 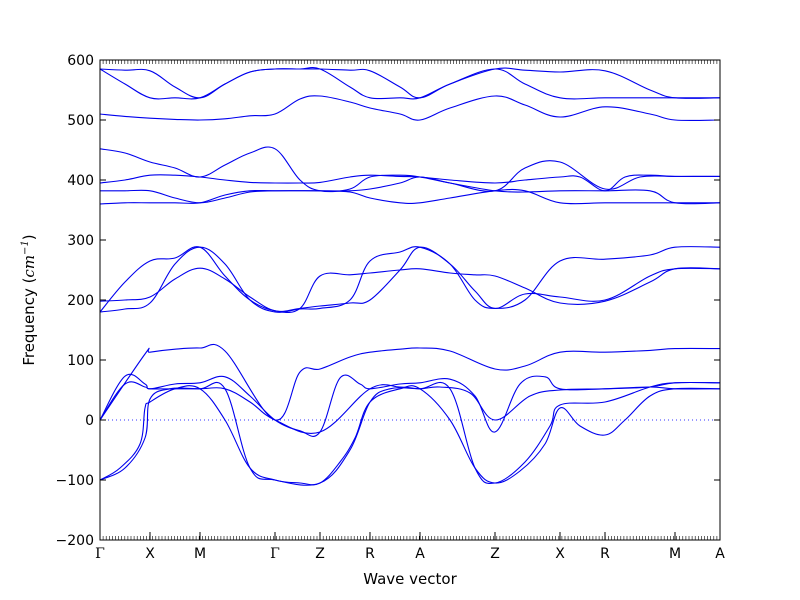 What do you see at coordinates (75, 541) in the screenshot?
I see `y-tick-label: −200` at bounding box center [75, 541].